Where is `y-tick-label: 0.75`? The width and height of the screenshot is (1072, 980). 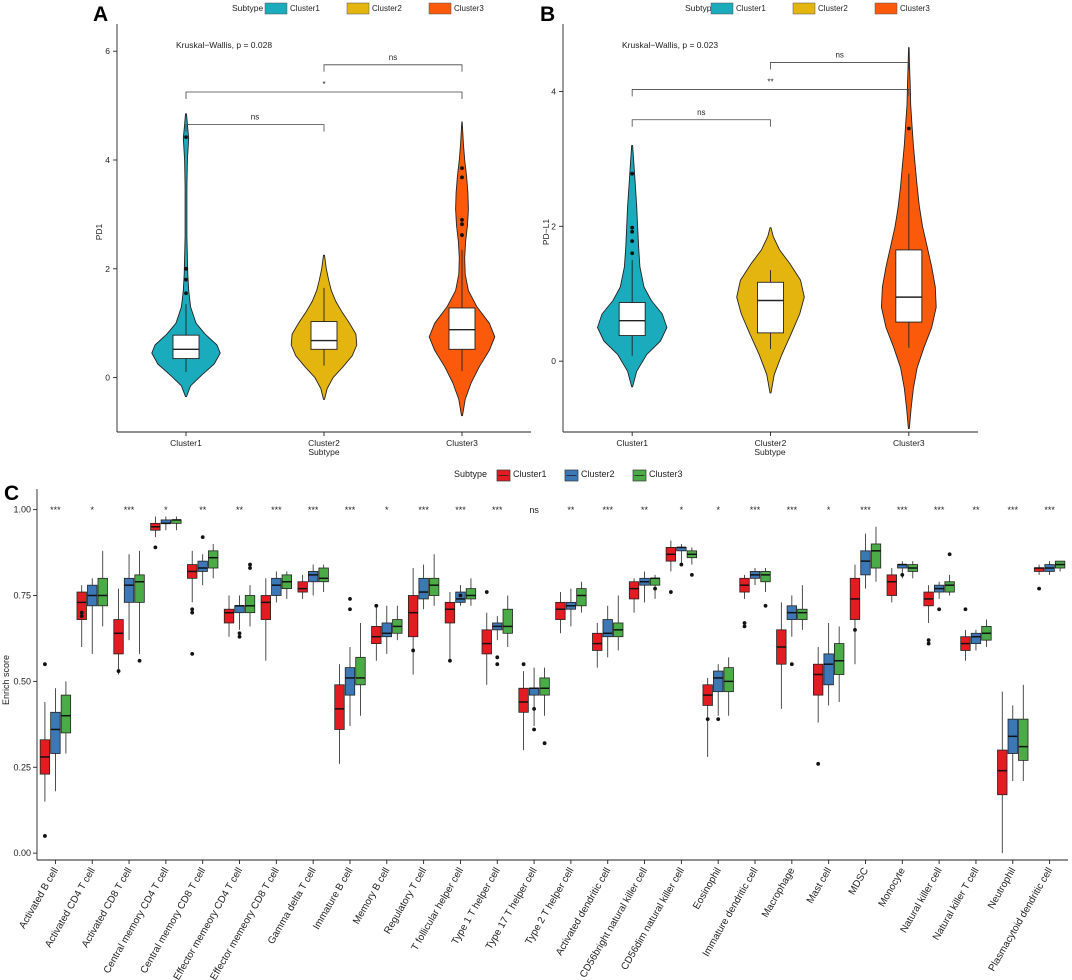
y-tick-label: 0.75 is located at coordinates (22, 595).